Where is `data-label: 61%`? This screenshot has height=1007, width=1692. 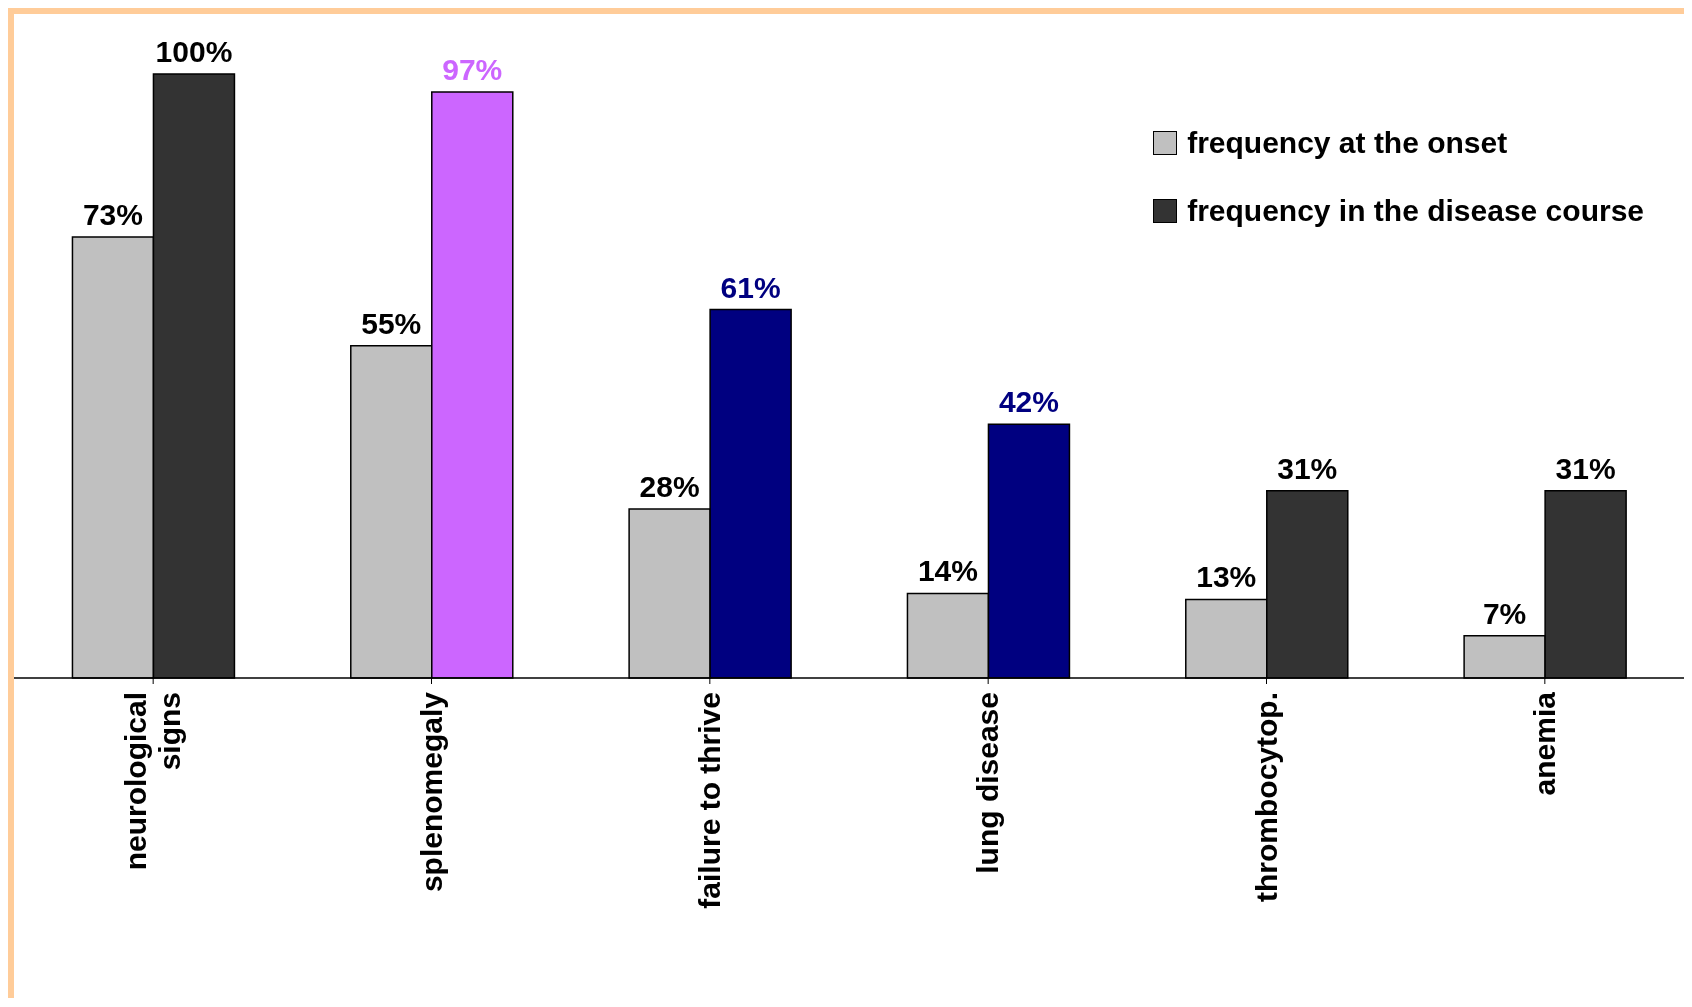 data-label: 61% is located at coordinates (750, 287).